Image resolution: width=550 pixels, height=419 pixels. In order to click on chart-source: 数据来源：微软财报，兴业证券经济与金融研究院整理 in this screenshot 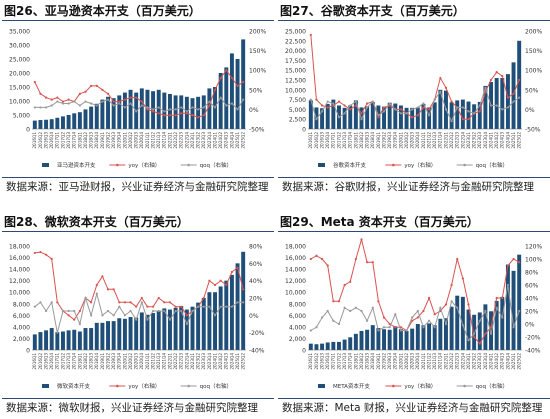, I will do `click(138, 407)`.